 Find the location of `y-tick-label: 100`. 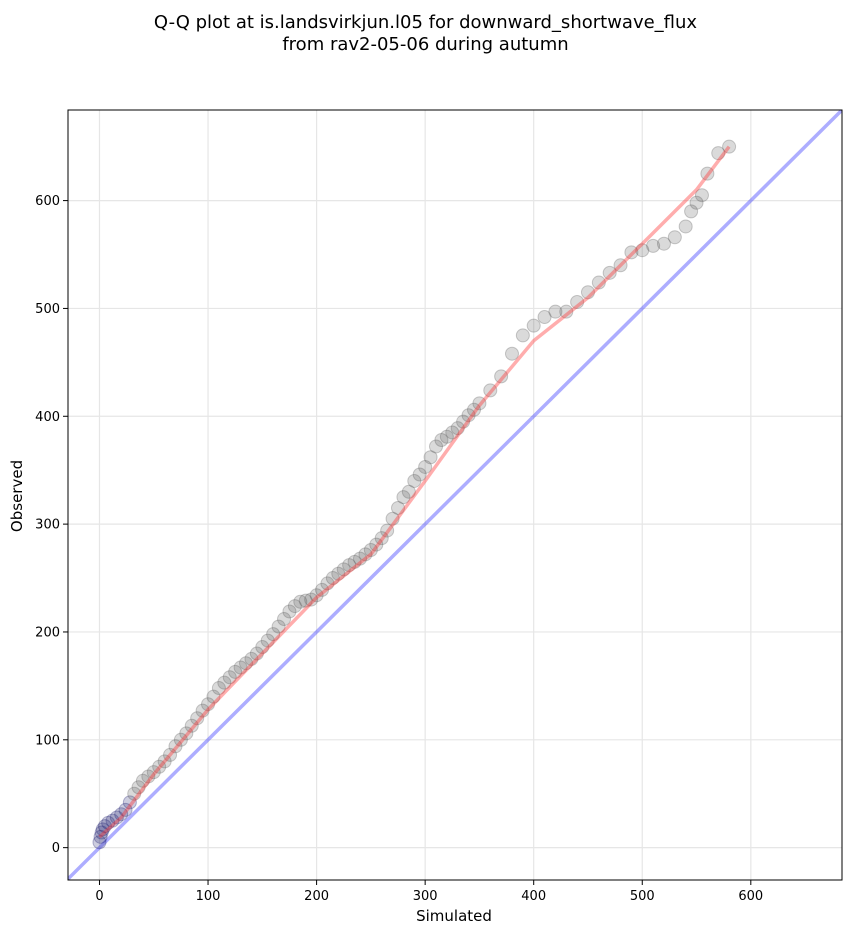

y-tick-label: 100 is located at coordinates (47, 740).